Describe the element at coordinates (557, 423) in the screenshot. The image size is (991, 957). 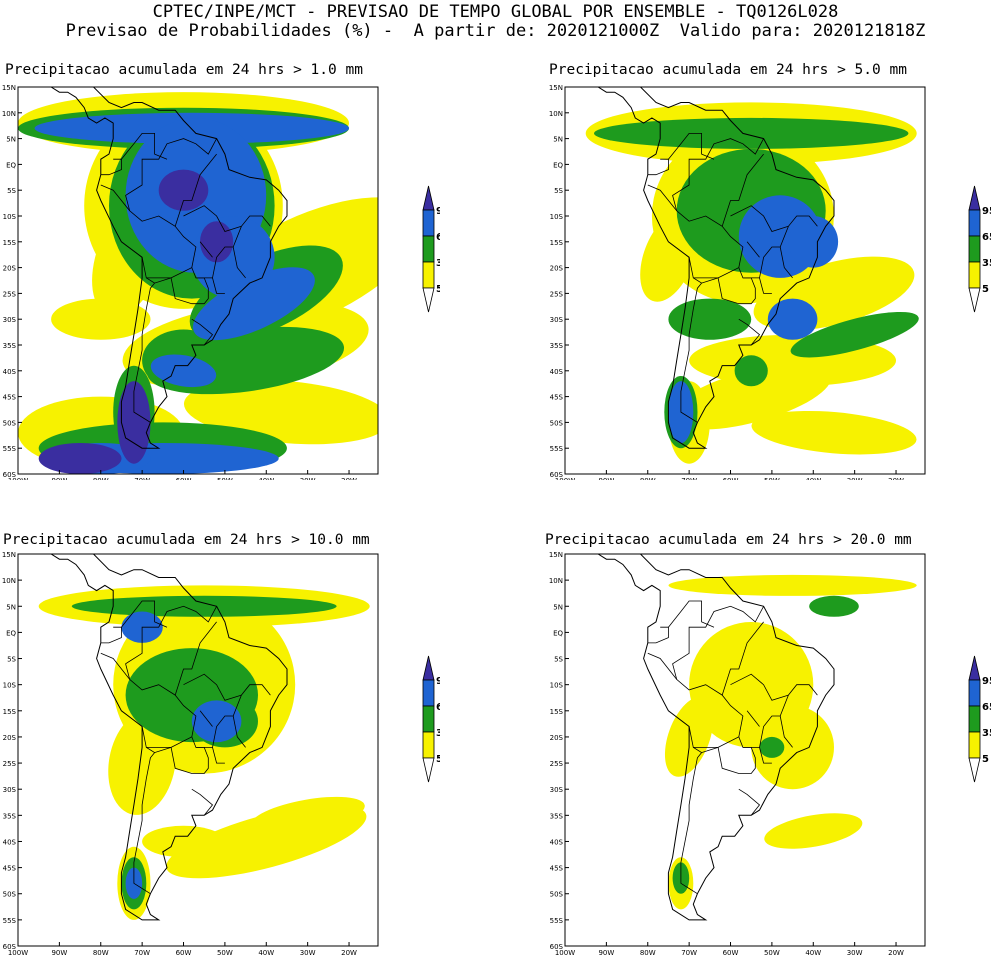
I see `lat-tick-label: 50S` at that location.